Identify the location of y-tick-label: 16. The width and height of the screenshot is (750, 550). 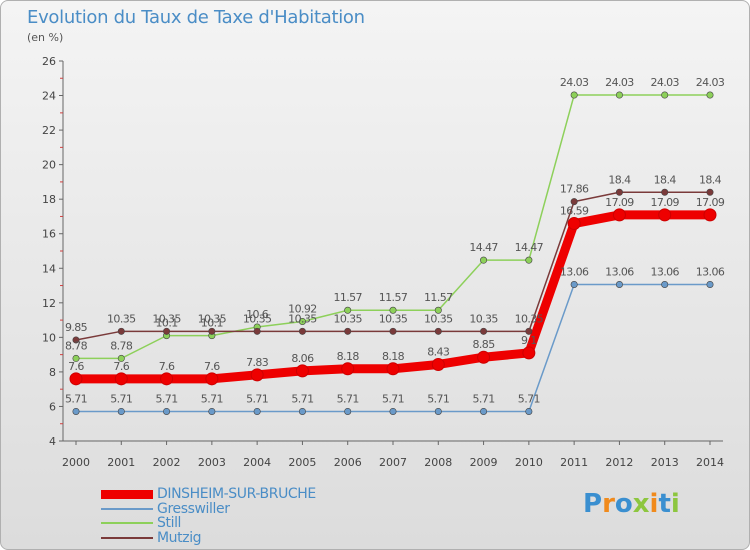
(49, 234).